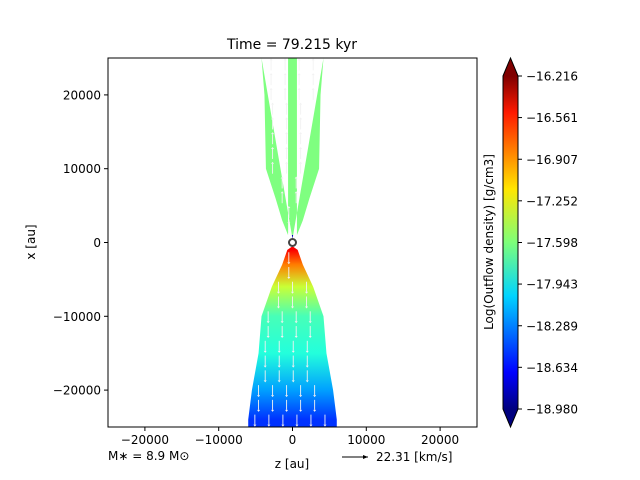  I want to click on colorbar-tick-label: −16.561, so click(552, 118).